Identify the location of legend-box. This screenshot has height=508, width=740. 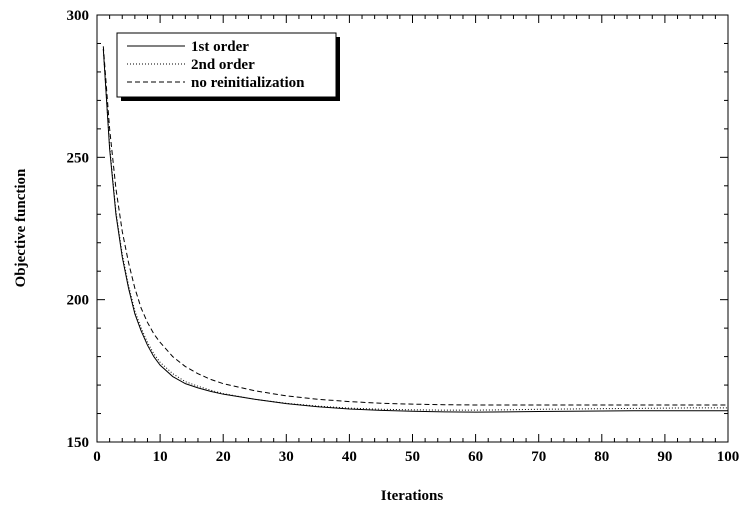
(226, 65).